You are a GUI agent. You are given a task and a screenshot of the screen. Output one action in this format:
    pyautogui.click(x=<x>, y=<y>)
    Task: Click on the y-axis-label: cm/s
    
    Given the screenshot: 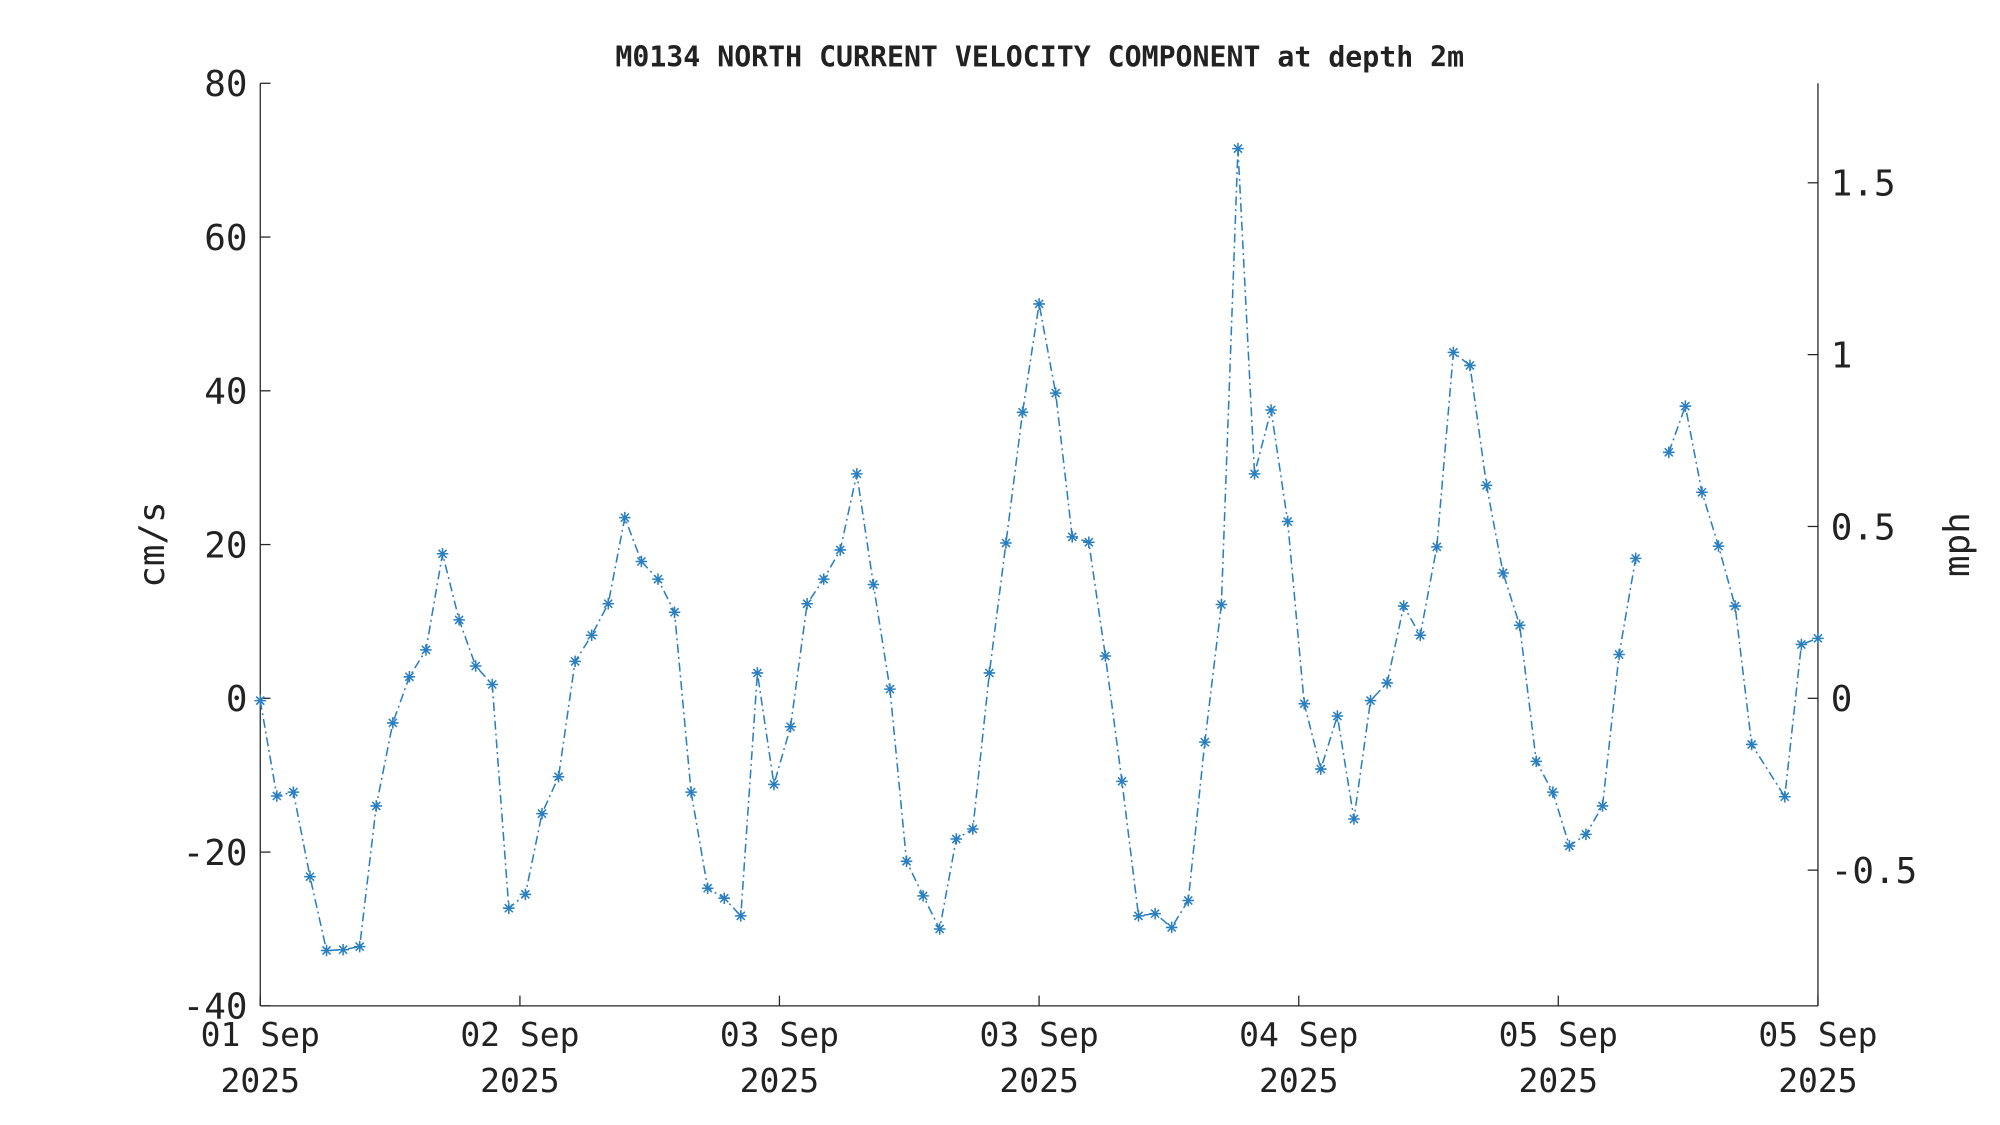 What is the action you would take?
    pyautogui.click(x=152, y=544)
    